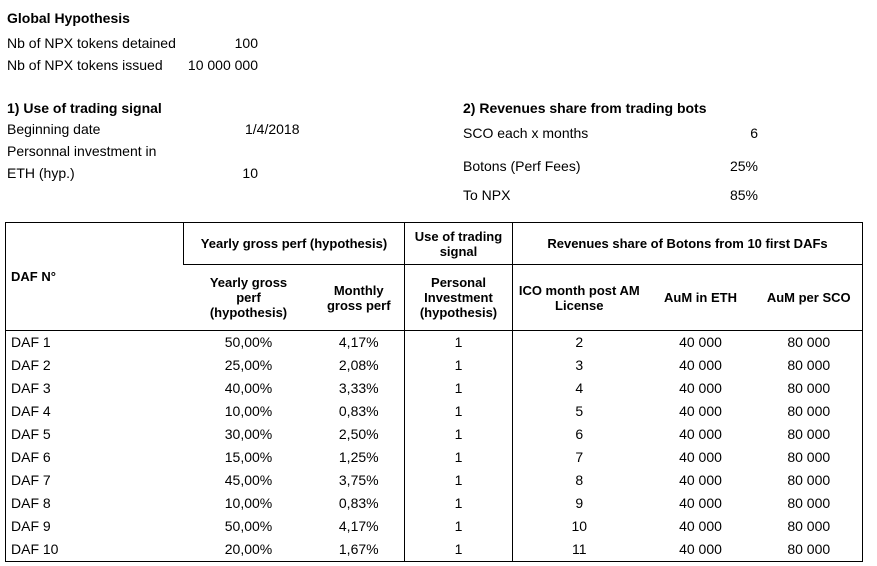 The height and width of the screenshot is (566, 877). I want to click on cell-ico-month: 3, so click(579, 365).